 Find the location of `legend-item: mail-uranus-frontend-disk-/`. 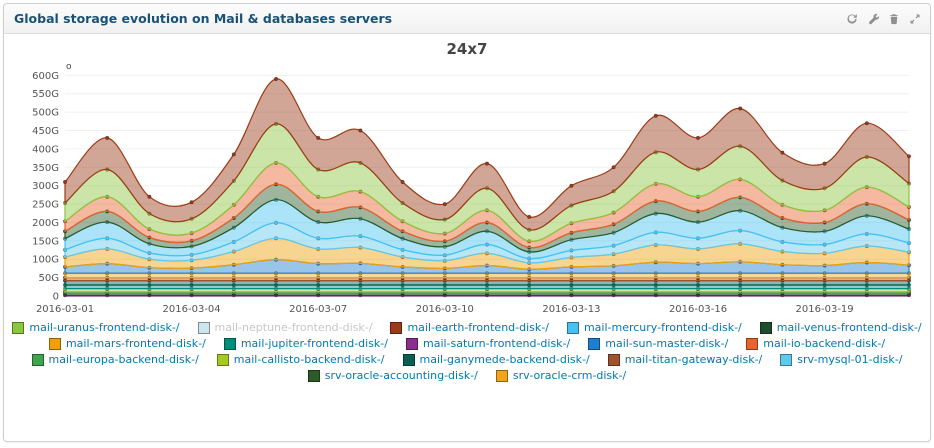

legend-item: mail-uranus-frontend-disk-/ is located at coordinates (96, 327).